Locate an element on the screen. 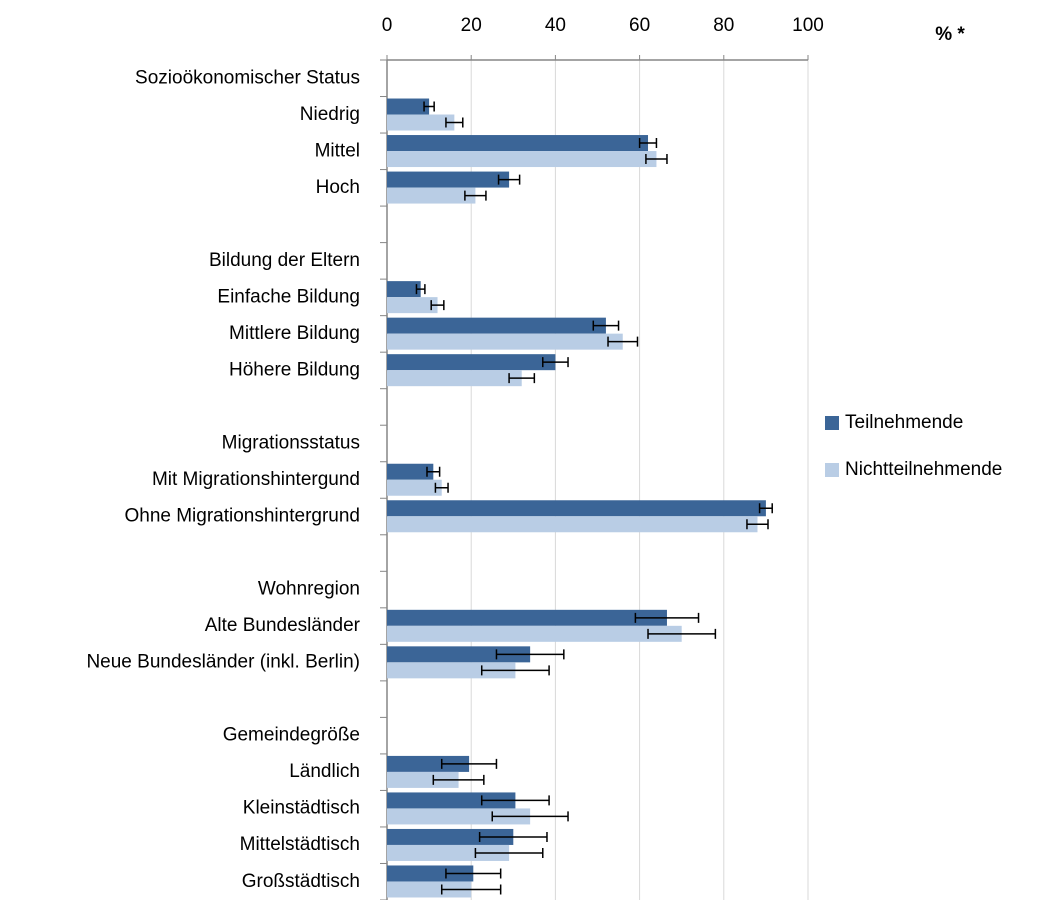 The width and height of the screenshot is (1057, 900). y-tick-label: Kleinstädtisch is located at coordinates (301, 808).